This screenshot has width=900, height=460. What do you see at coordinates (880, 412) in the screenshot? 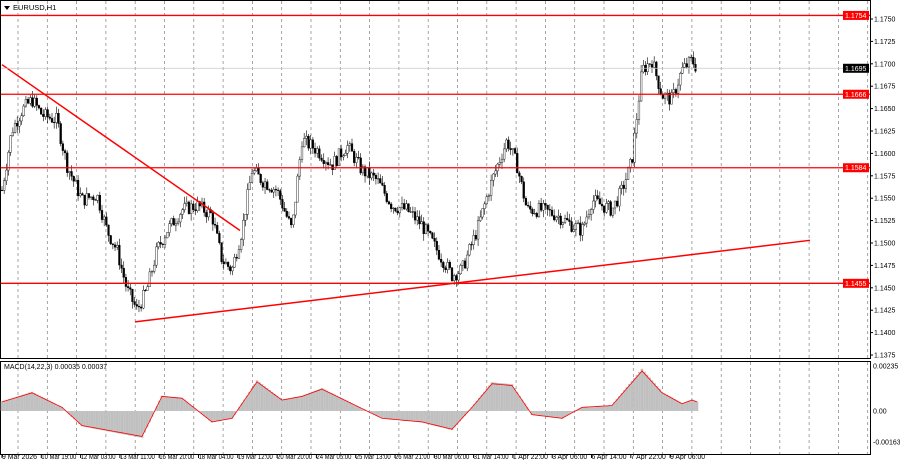
I see `macd-y-tick-label: 0.00` at bounding box center [880, 412].